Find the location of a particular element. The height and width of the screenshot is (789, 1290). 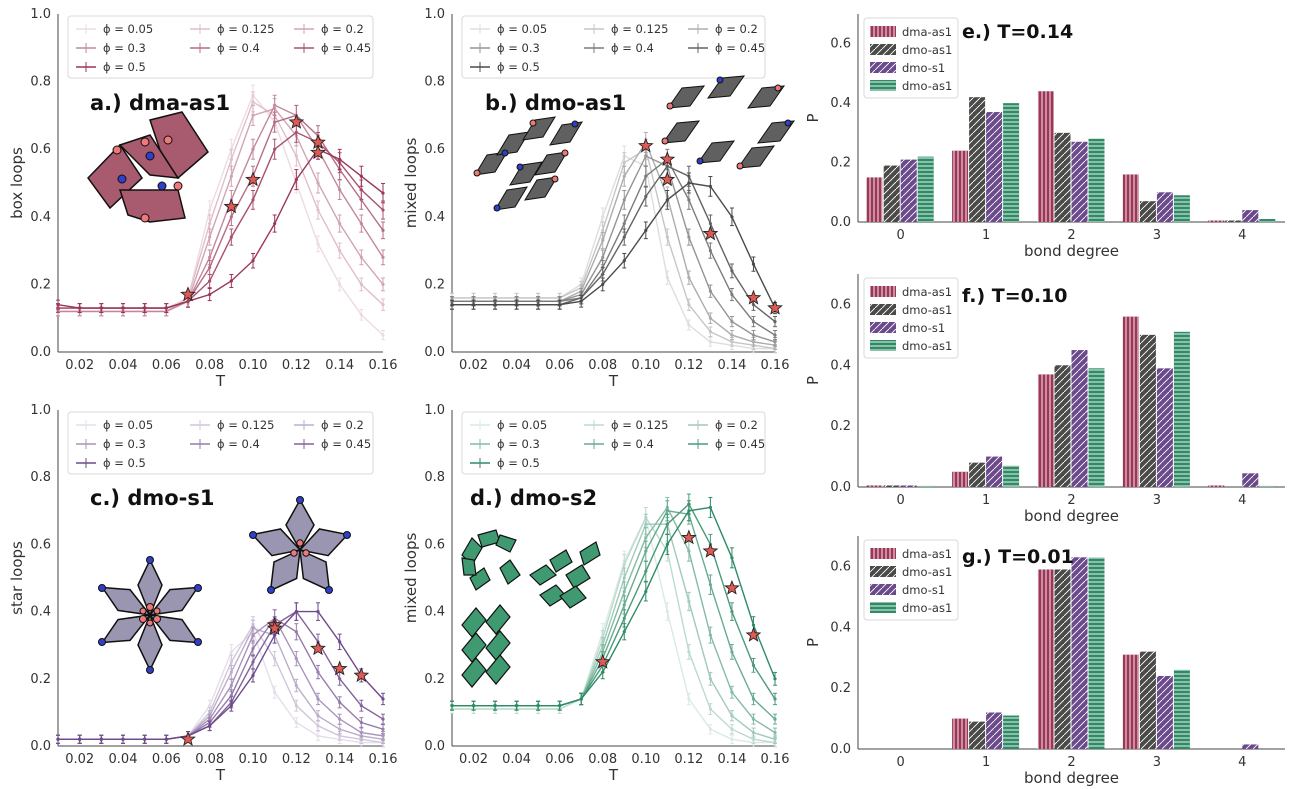

y-axis-label: star loops is located at coordinates (17, 578).